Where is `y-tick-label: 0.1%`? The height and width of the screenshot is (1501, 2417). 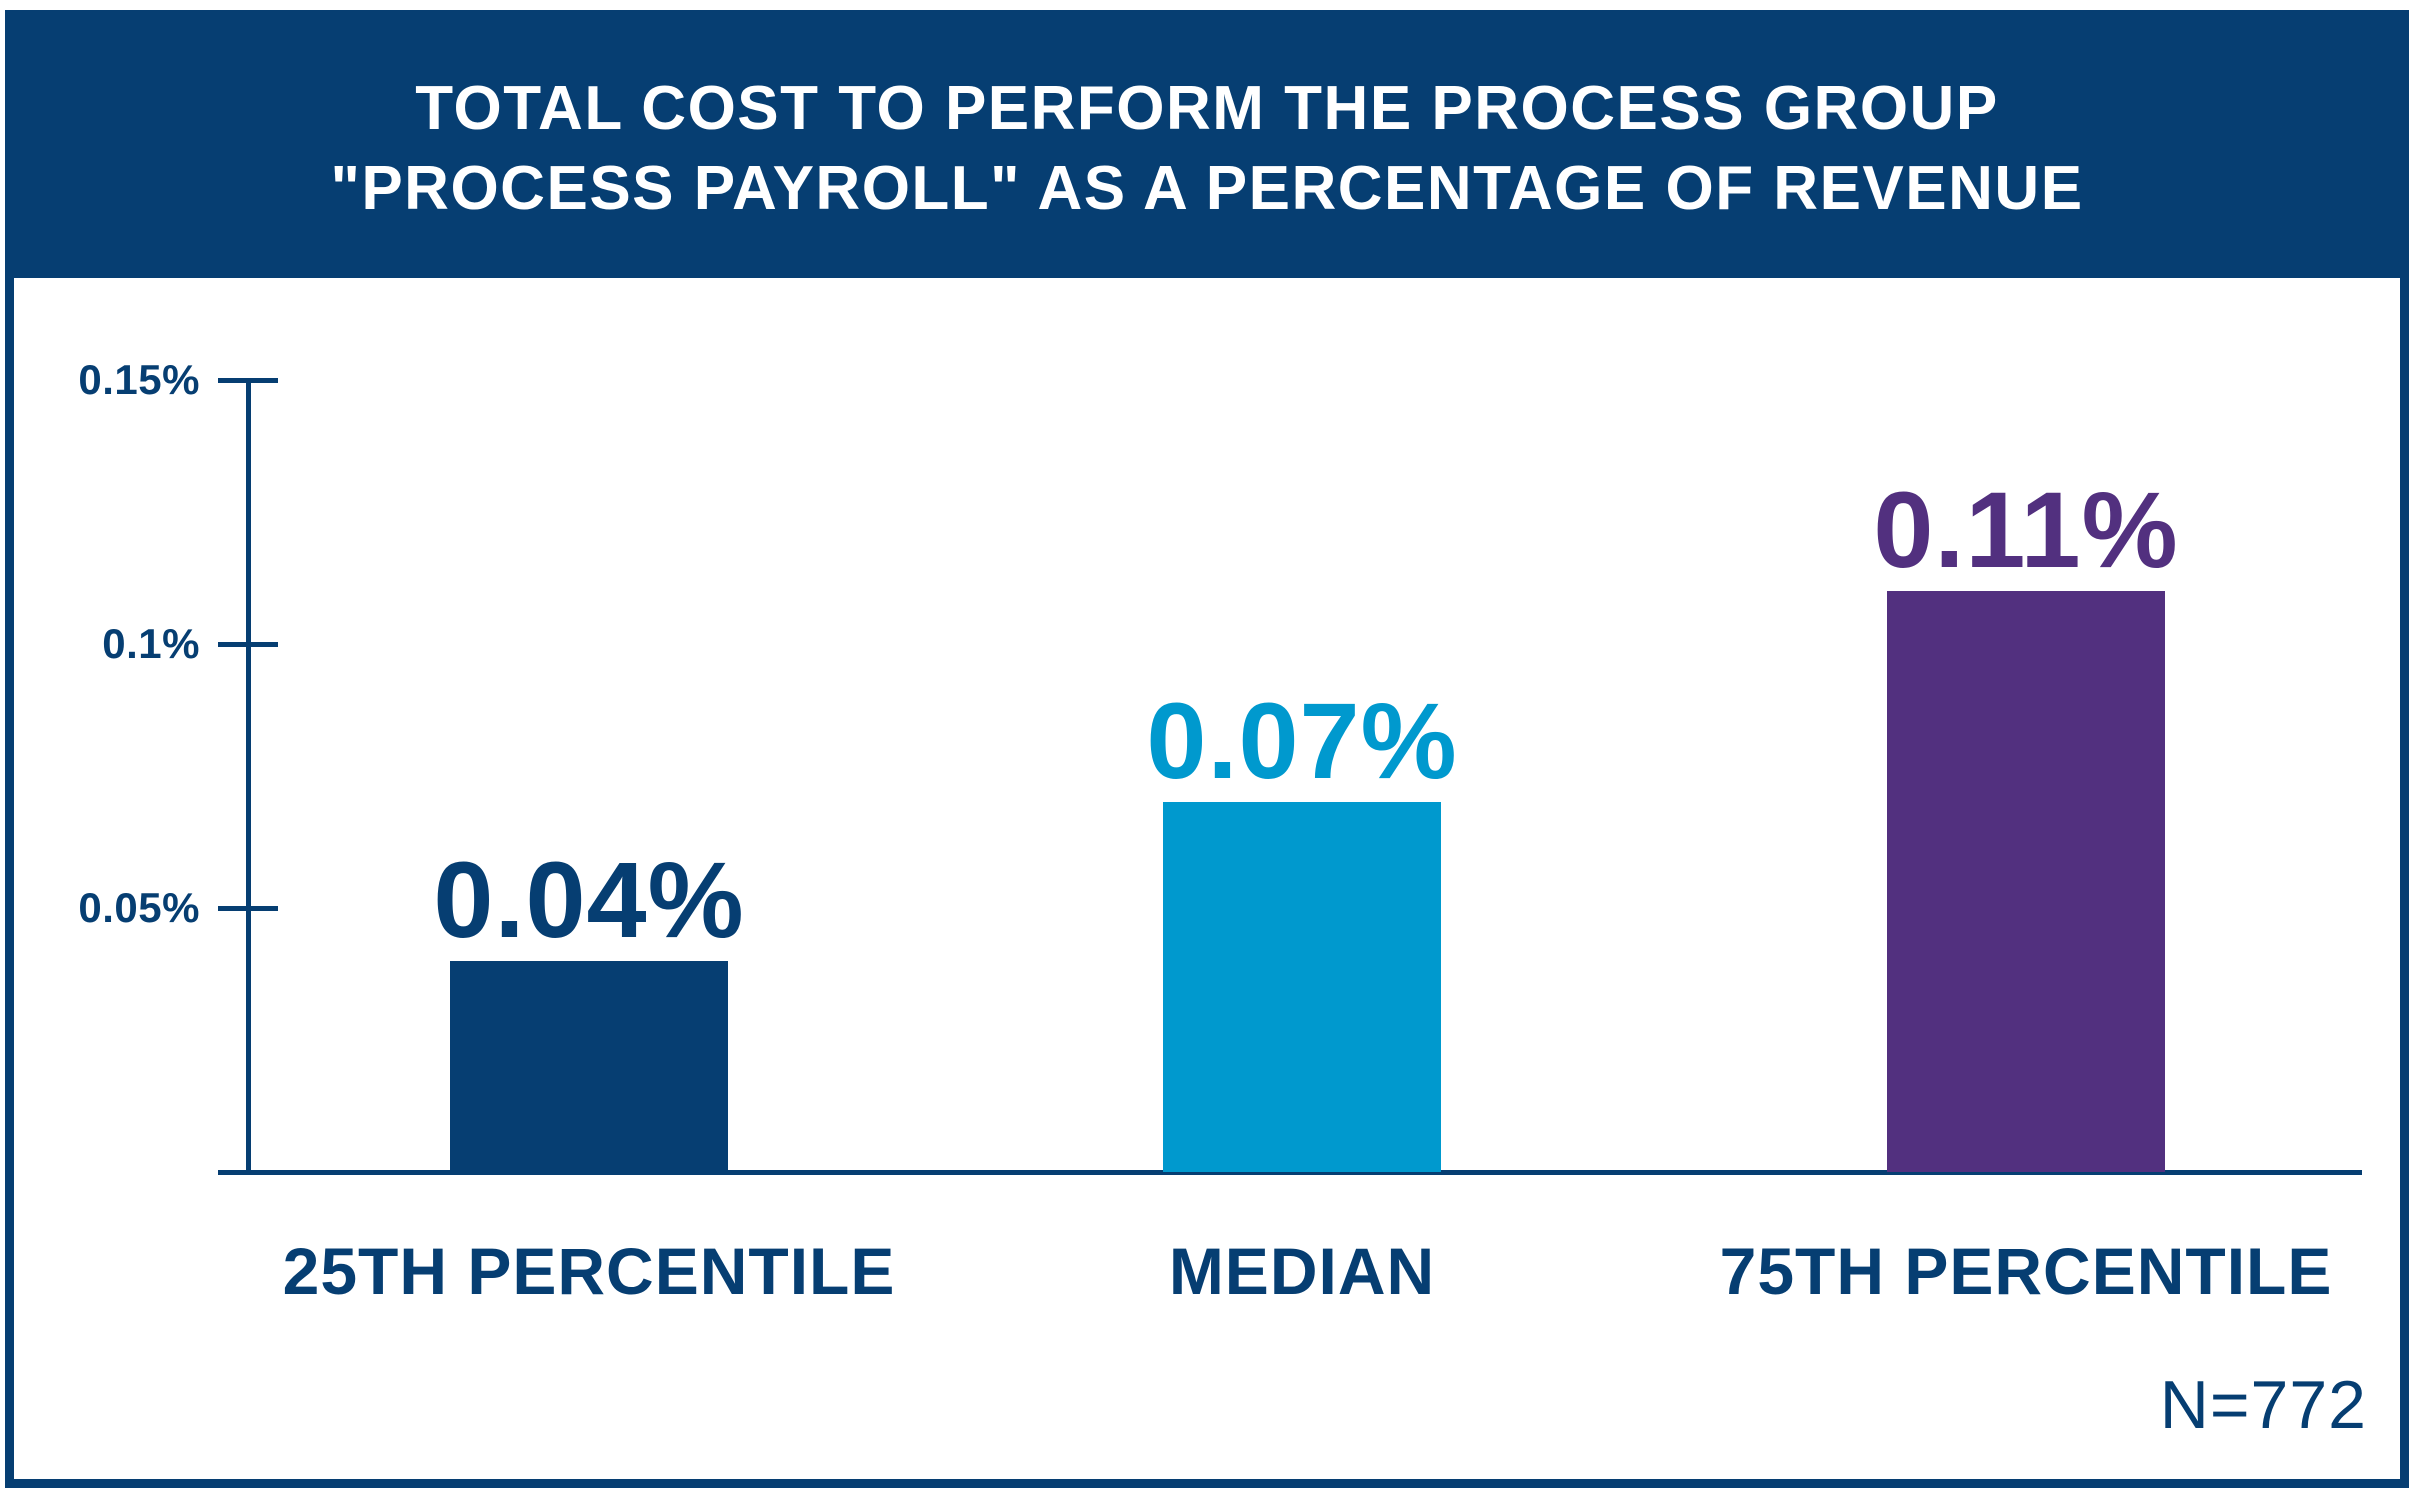 y-tick-label: 0.1% is located at coordinates (151, 643).